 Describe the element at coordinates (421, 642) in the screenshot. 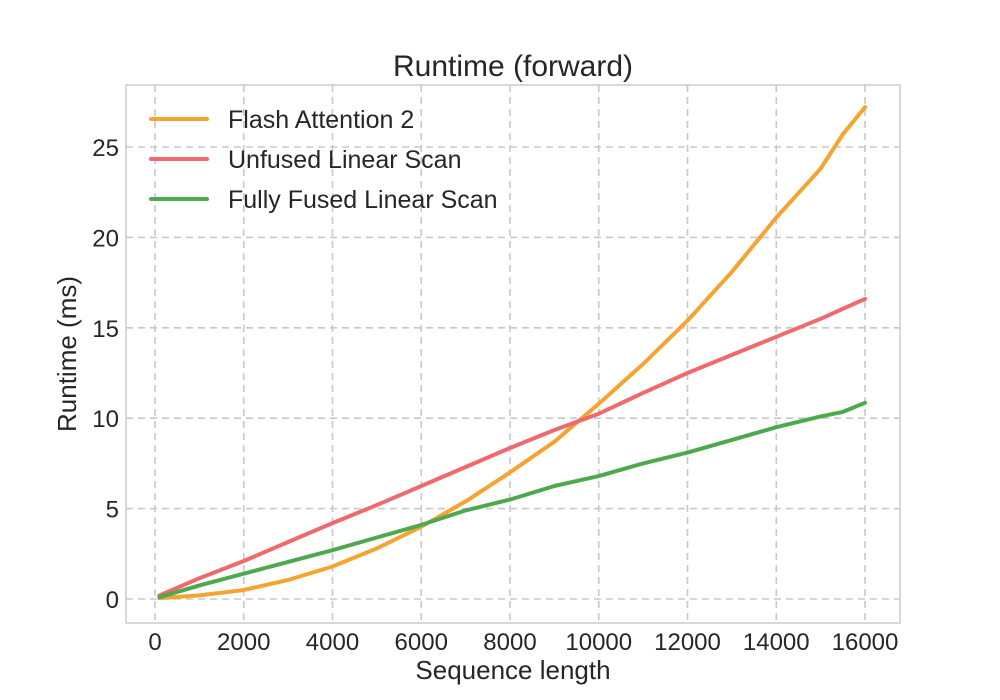

I see `x-tick-label: 6000` at that location.